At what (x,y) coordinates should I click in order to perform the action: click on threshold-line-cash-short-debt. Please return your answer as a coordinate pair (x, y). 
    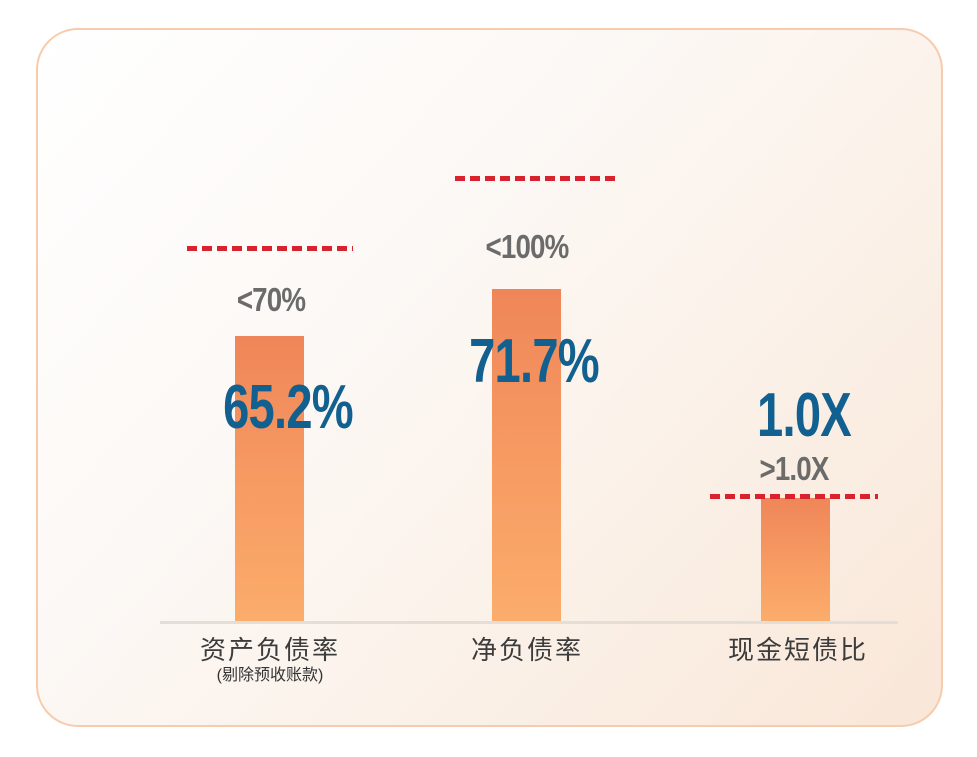
    Looking at the image, I should click on (794, 496).